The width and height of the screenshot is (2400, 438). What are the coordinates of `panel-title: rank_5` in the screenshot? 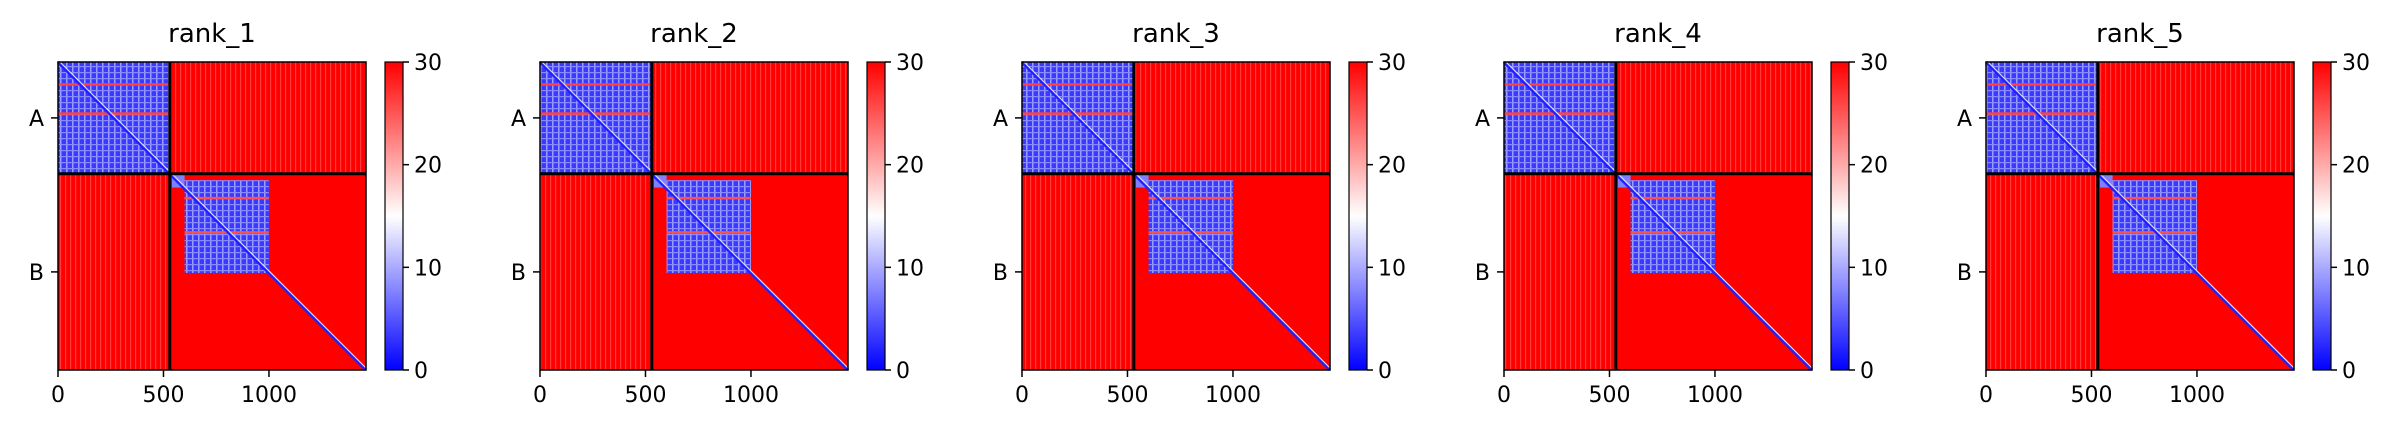 It's located at (2140, 34).